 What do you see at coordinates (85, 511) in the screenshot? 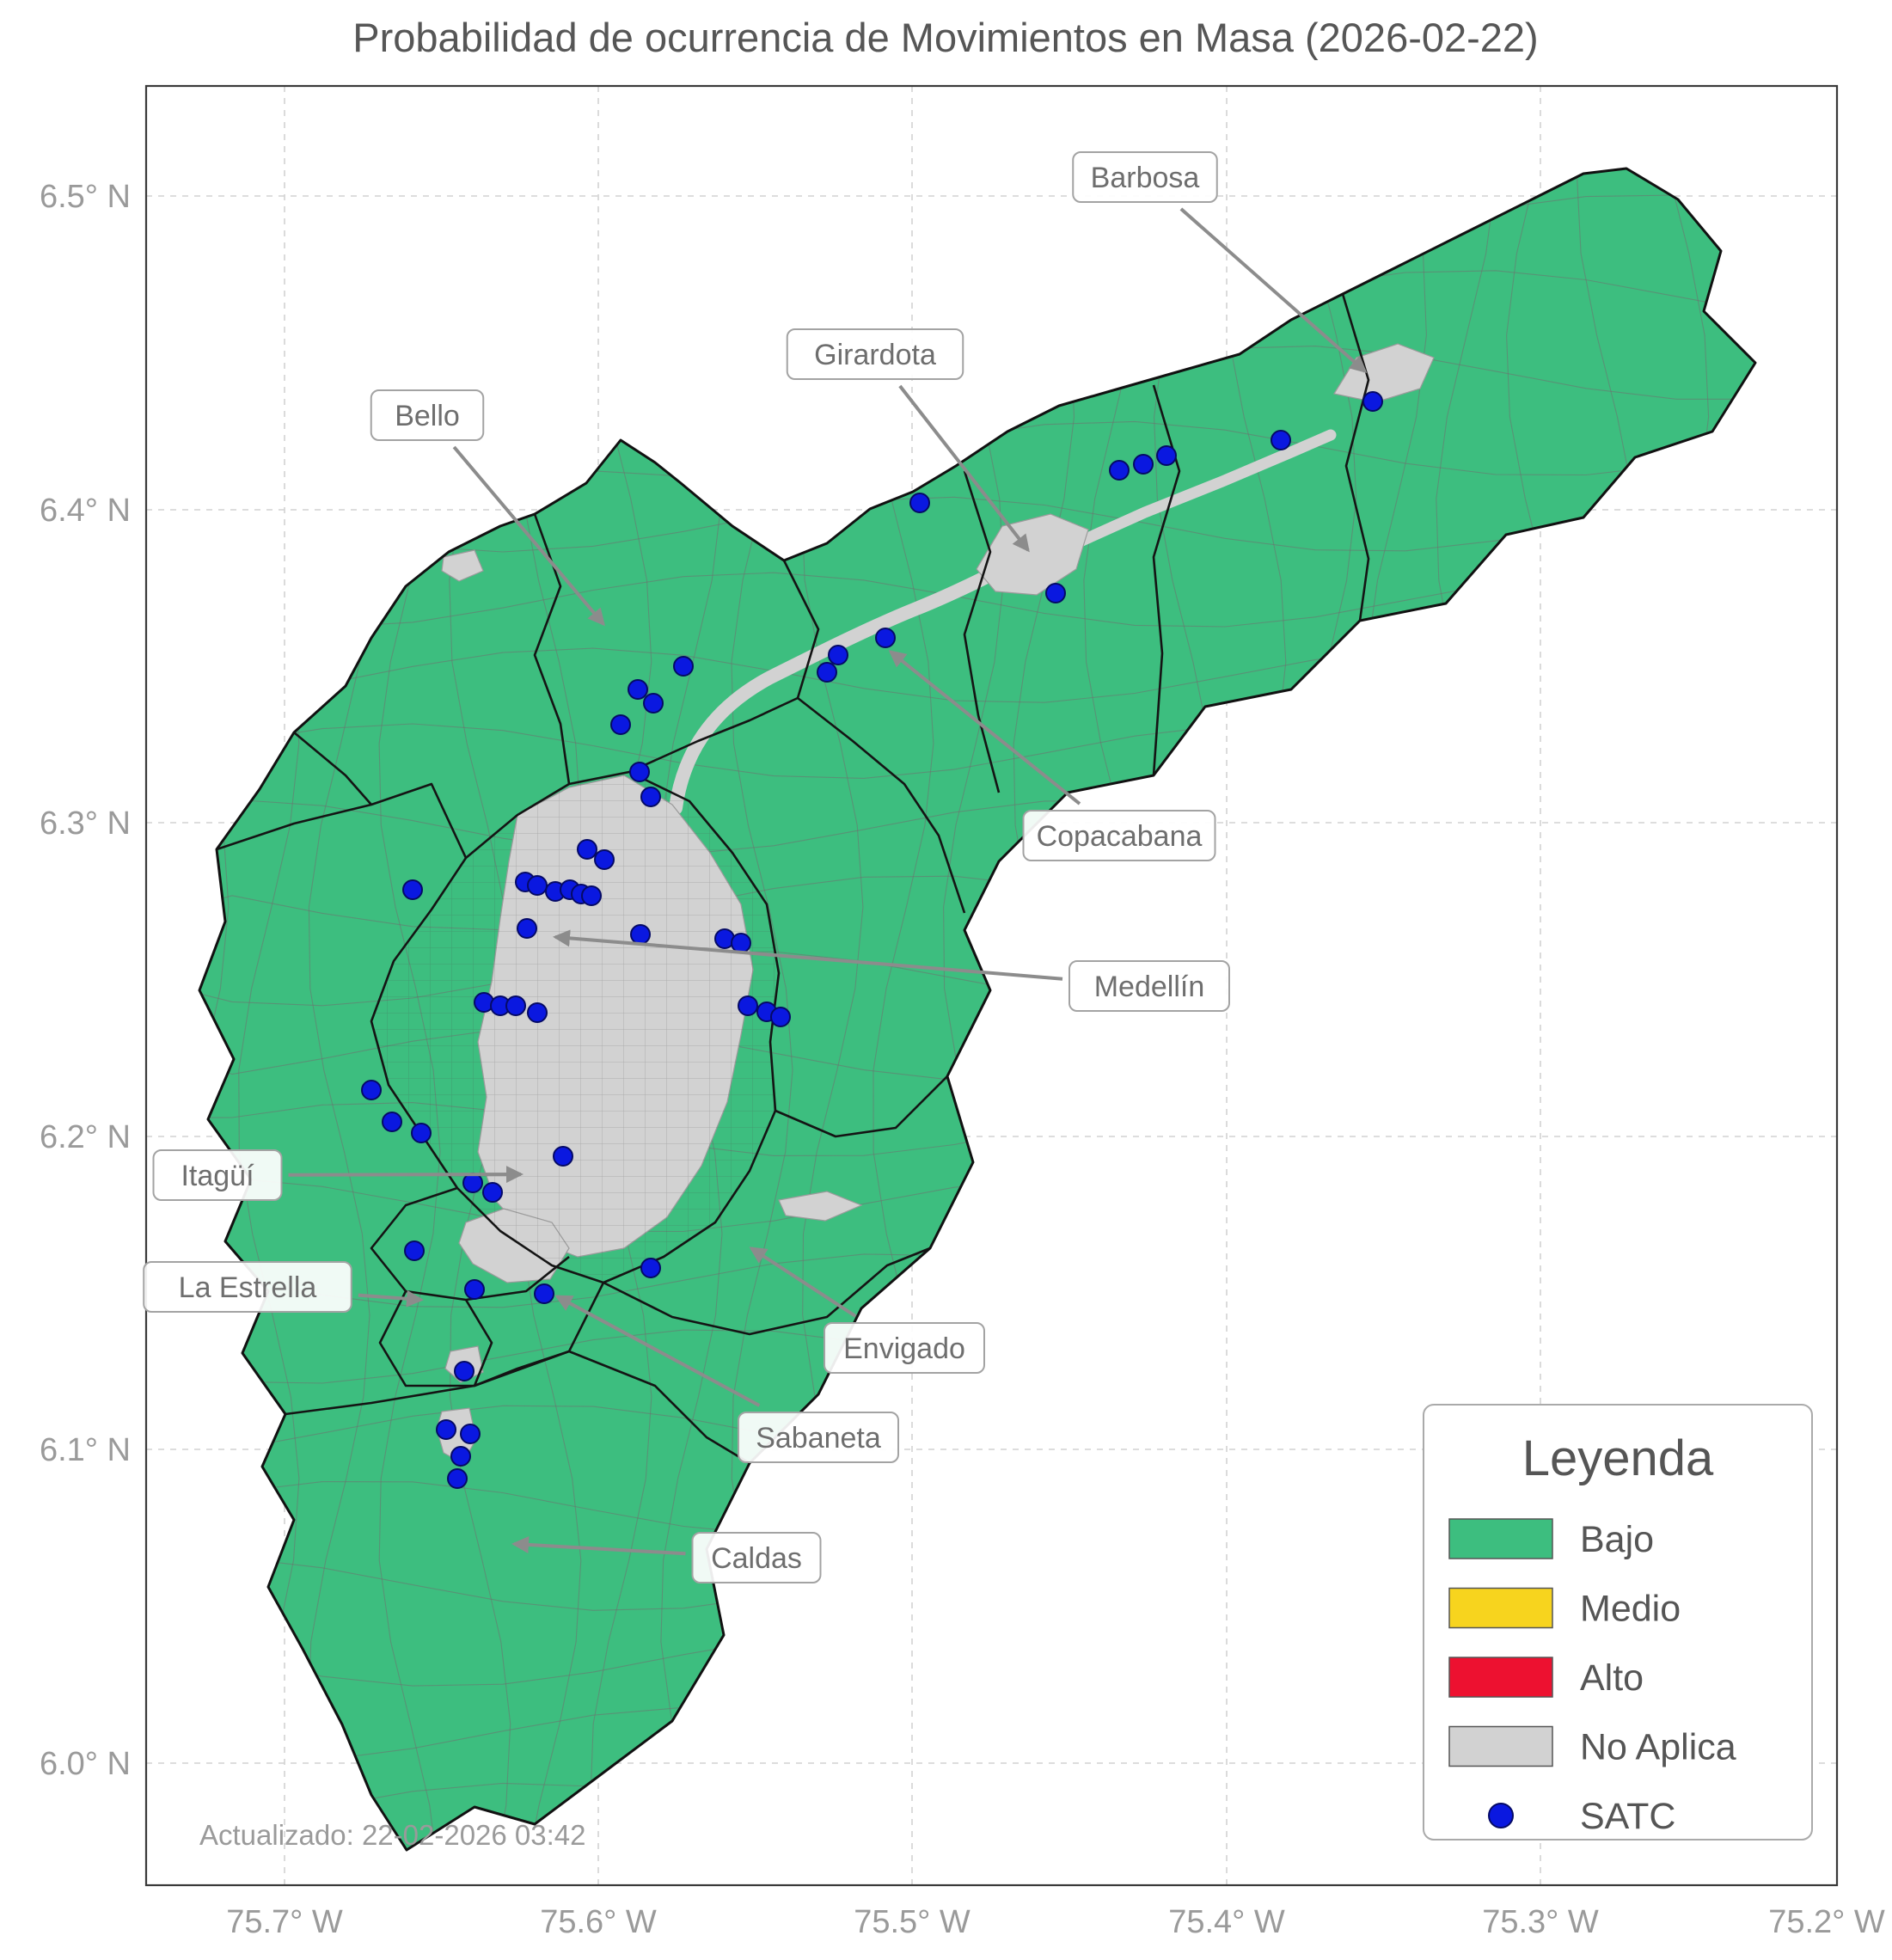
I see `lat-tick-label: 6.4° N` at bounding box center [85, 511].